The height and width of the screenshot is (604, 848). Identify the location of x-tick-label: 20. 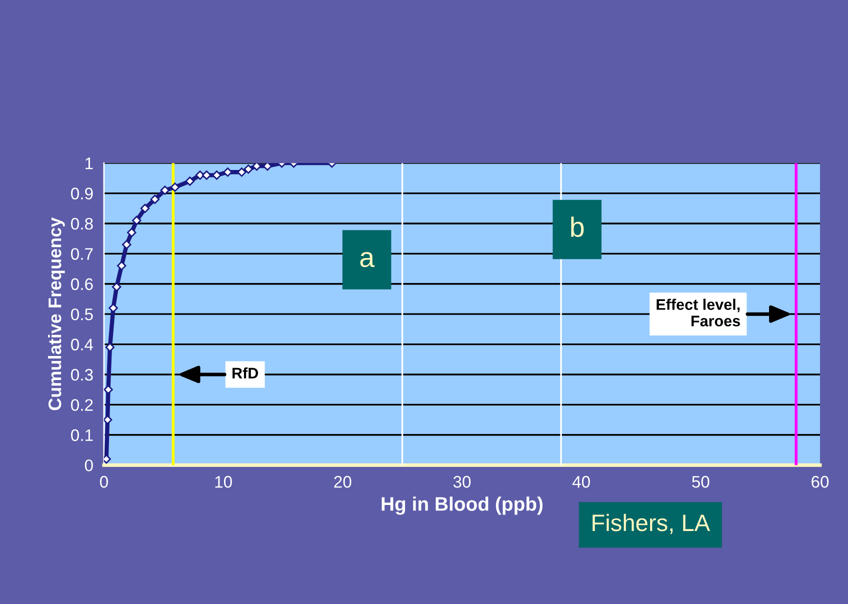
(343, 482).